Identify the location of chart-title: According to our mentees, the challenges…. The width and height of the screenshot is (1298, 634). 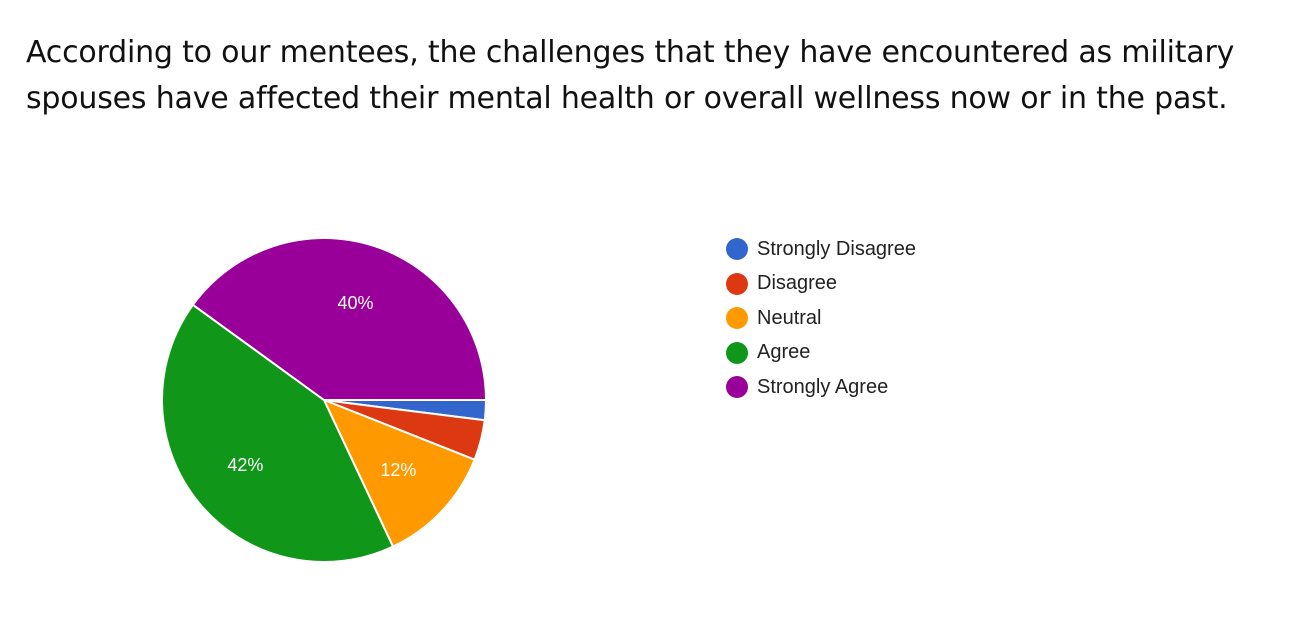
(630, 75).